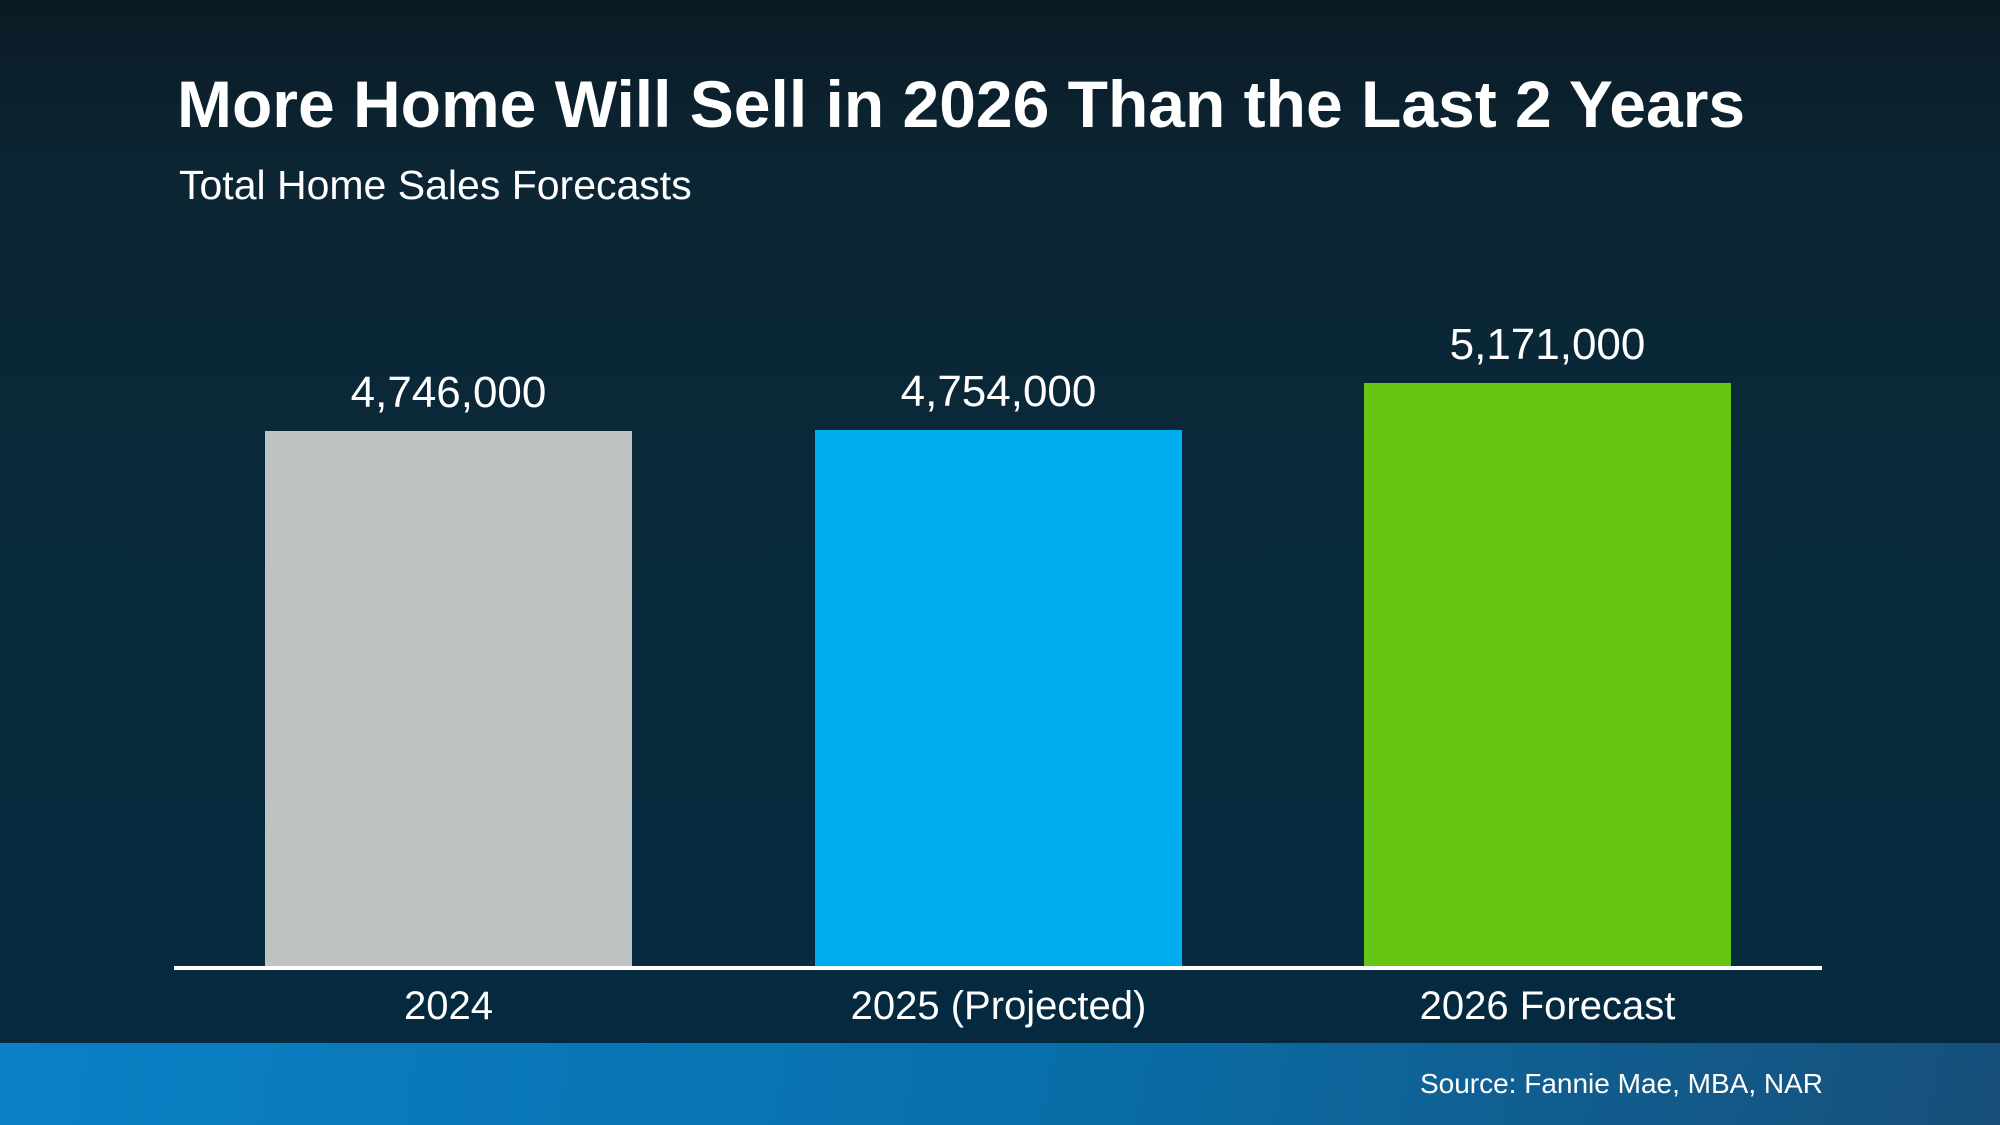 The image size is (2000, 1125). What do you see at coordinates (448, 698) in the screenshot?
I see `bar-2024` at bounding box center [448, 698].